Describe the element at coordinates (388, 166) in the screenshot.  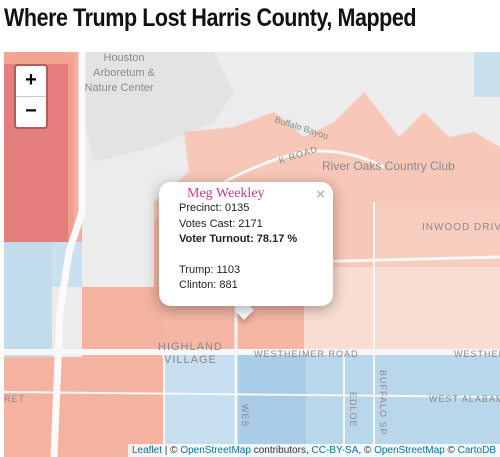
I see `label-river-oaks: River Oaks Country Club` at that location.